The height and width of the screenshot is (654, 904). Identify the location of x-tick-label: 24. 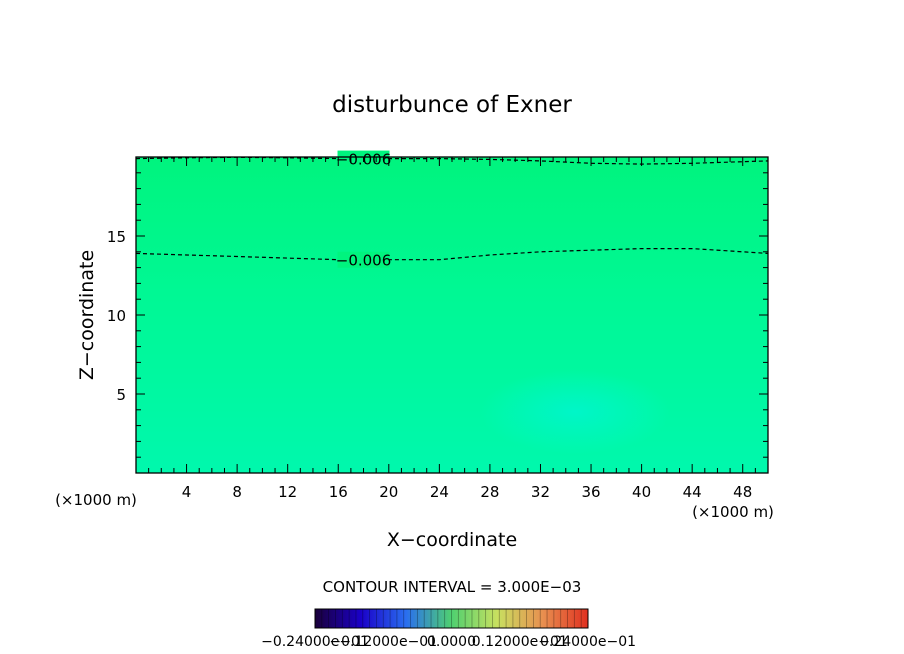
(439, 492).